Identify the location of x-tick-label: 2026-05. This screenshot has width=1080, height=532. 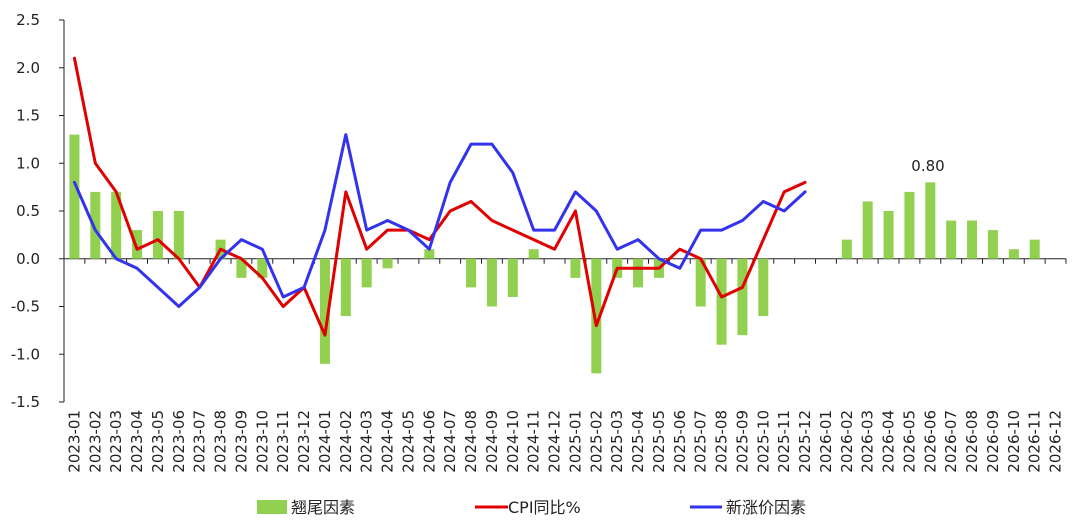
(909, 441).